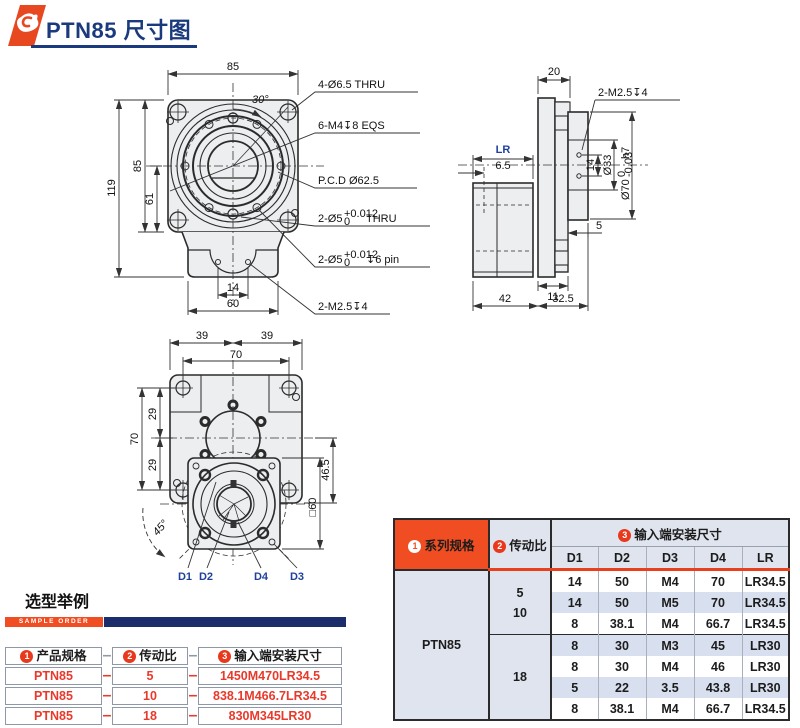 The image size is (800, 728). What do you see at coordinates (520, 677) in the screenshot?
I see `ratio-group-18: 18` at bounding box center [520, 677].